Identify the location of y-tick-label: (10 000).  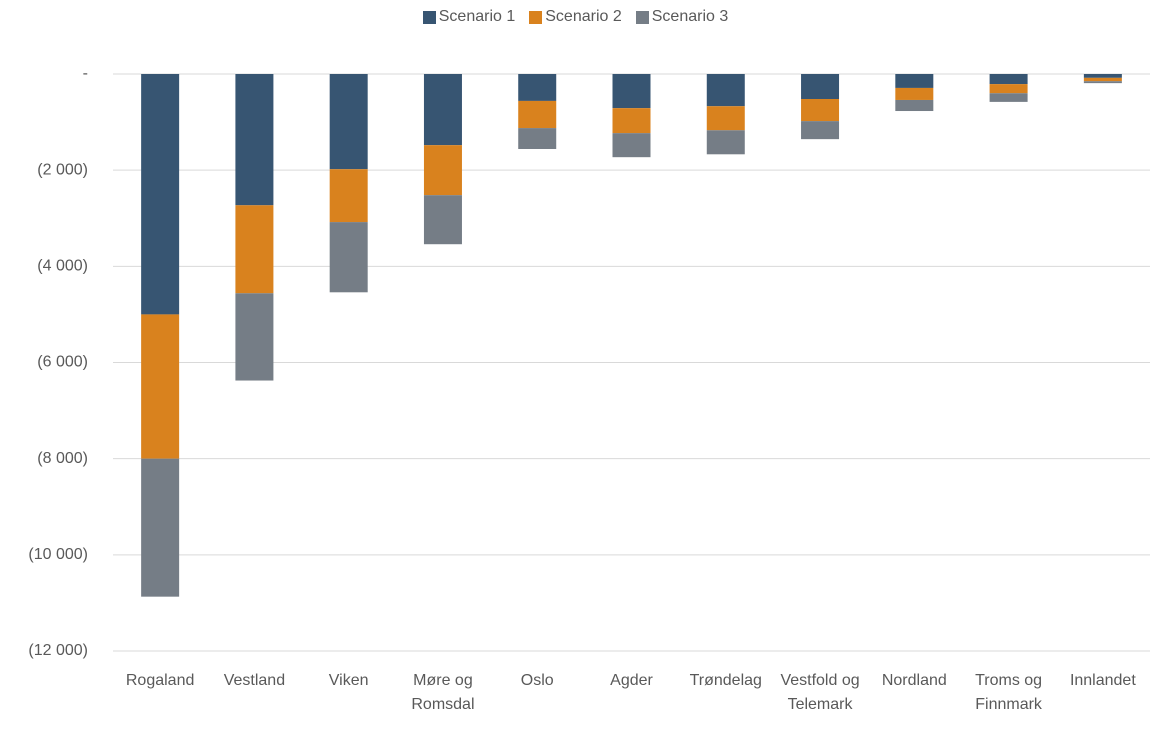
(58, 554).